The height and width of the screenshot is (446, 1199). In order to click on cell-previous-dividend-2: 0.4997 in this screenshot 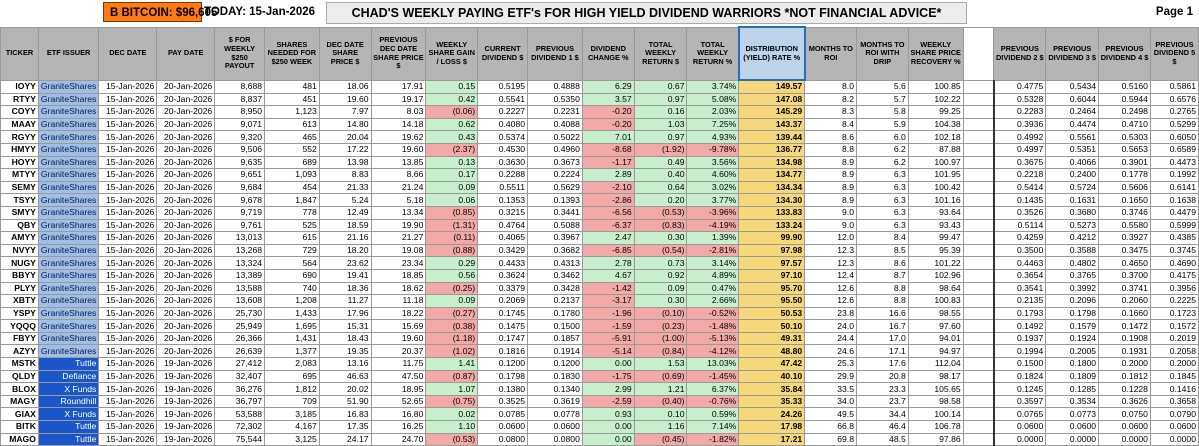, I will do `click(1019, 149)`.